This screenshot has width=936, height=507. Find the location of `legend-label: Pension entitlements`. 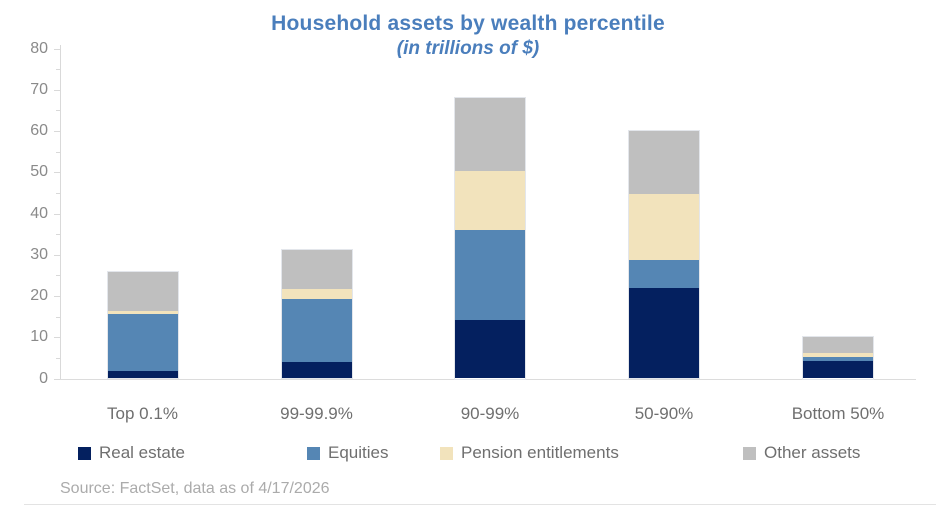

legend-label: Pension entitlements is located at coordinates (540, 452).